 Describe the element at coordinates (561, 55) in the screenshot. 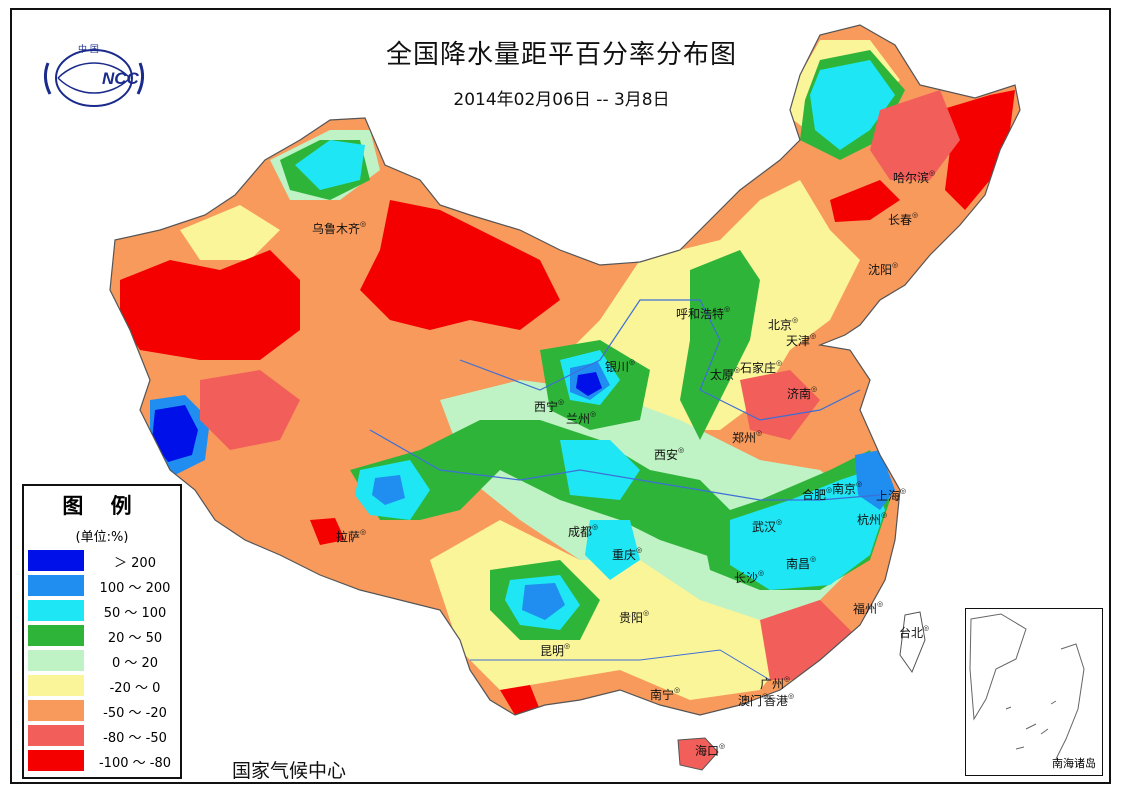

I see `page-title: 全国降水量距平百分率分布图` at that location.